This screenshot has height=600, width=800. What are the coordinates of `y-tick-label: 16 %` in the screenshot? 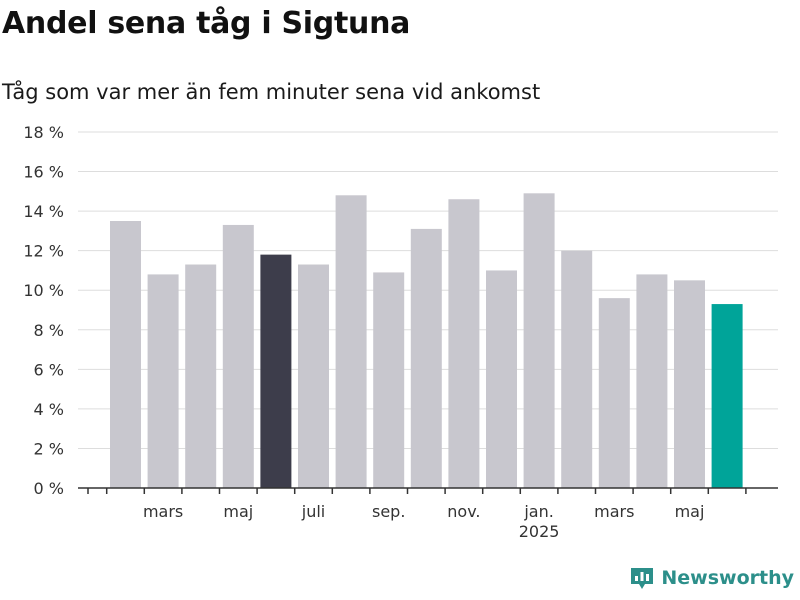 It's located at (43, 172).